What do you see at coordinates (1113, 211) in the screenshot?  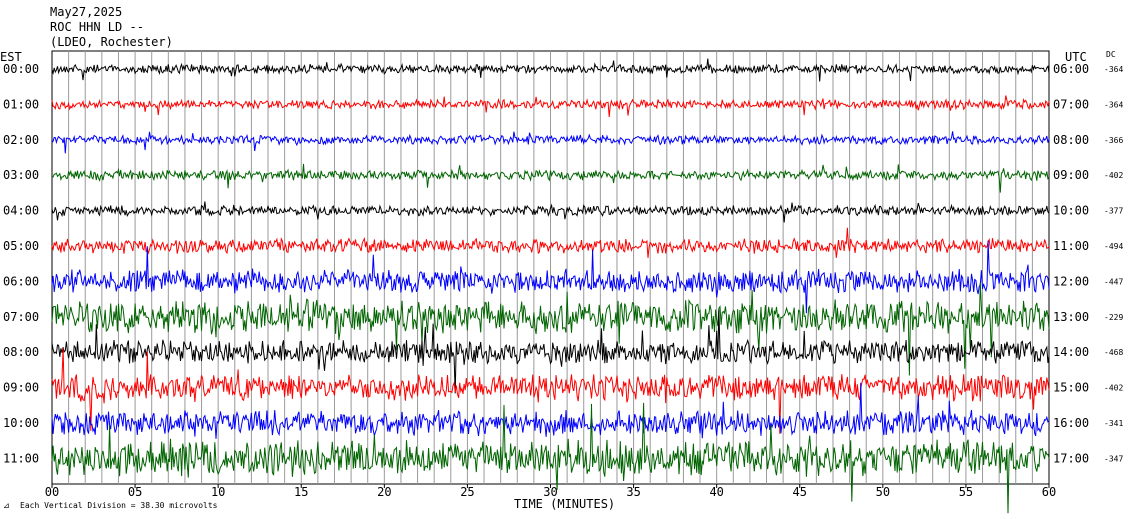 I see `dc-offset-label: -377` at bounding box center [1113, 211].